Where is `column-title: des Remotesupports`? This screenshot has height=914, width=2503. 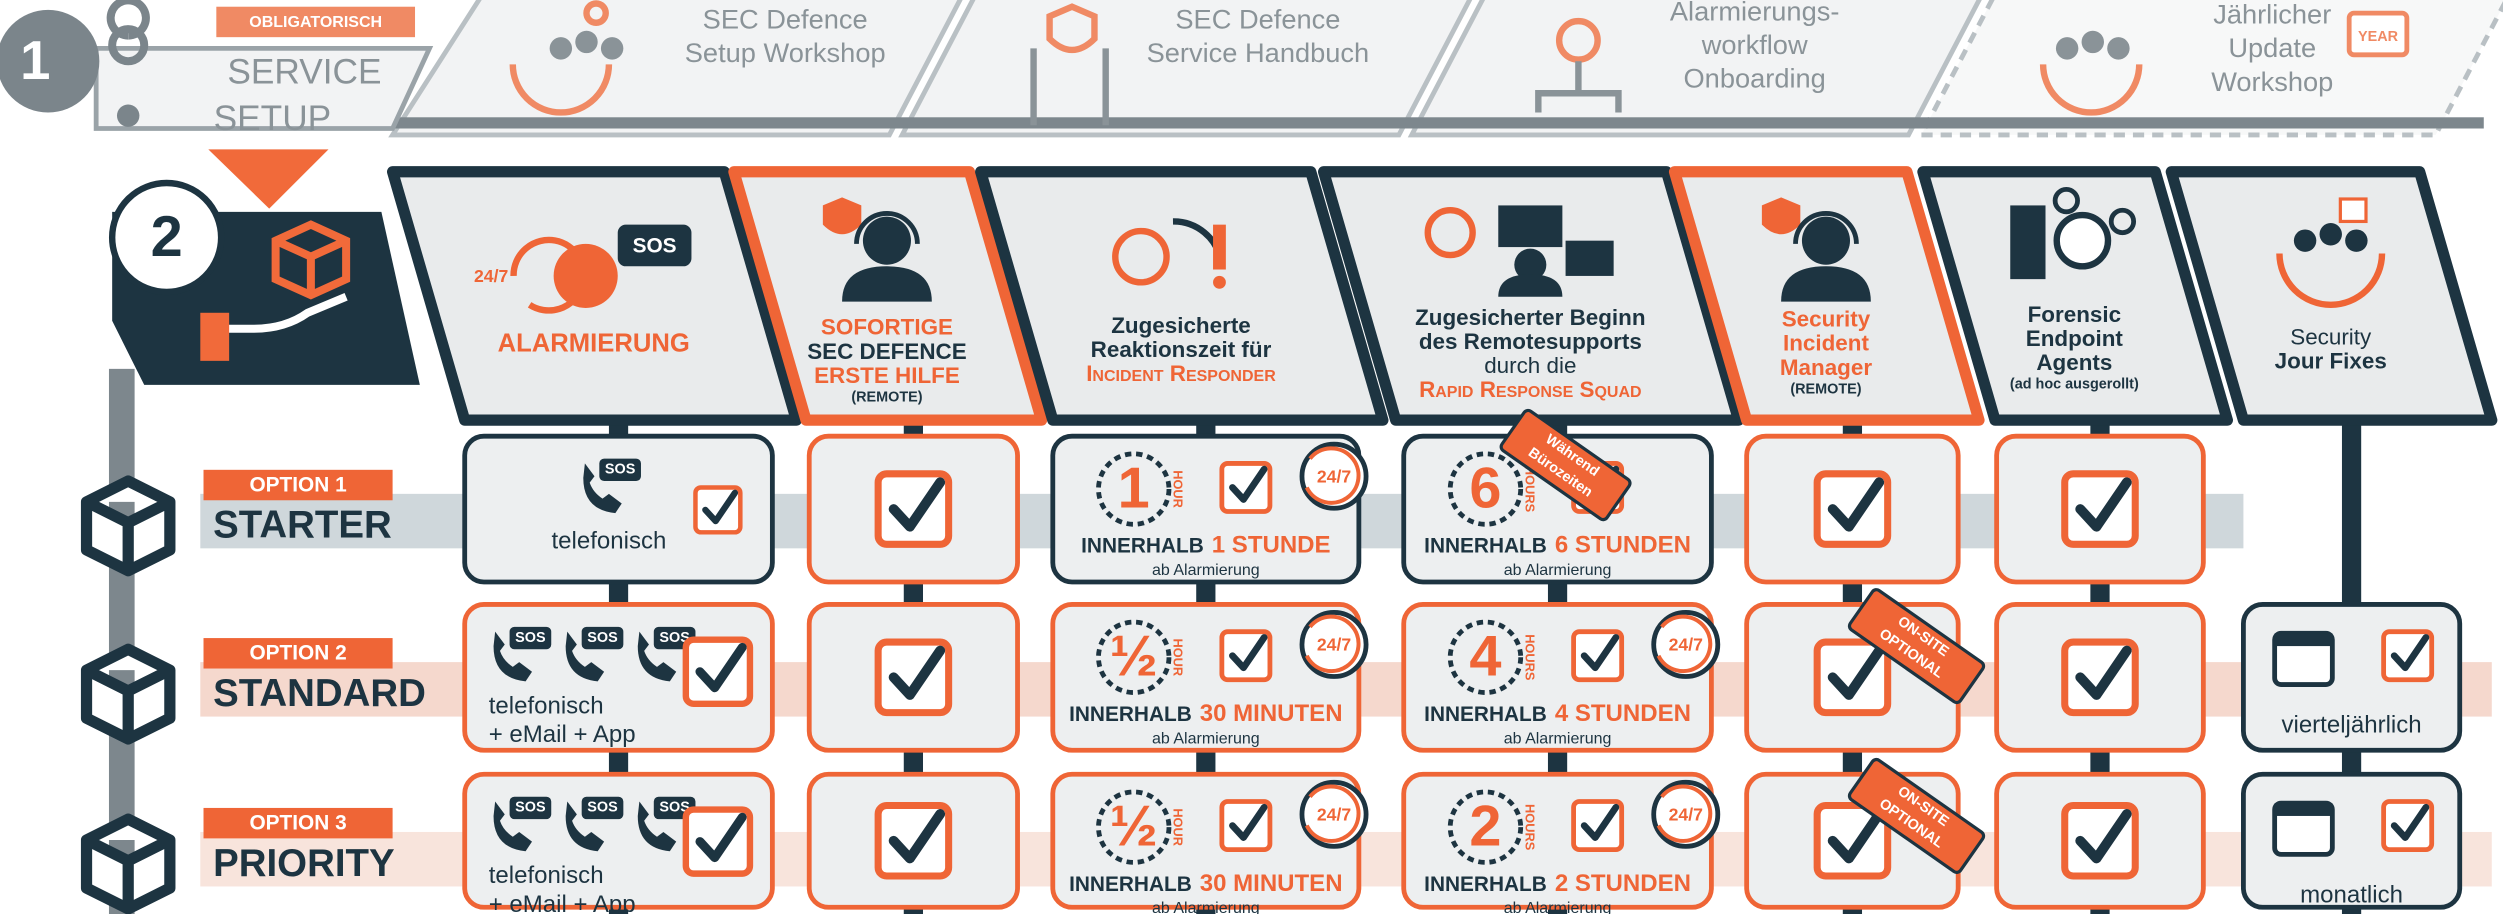
column-title: des Remotesupports is located at coordinates (1530, 341).